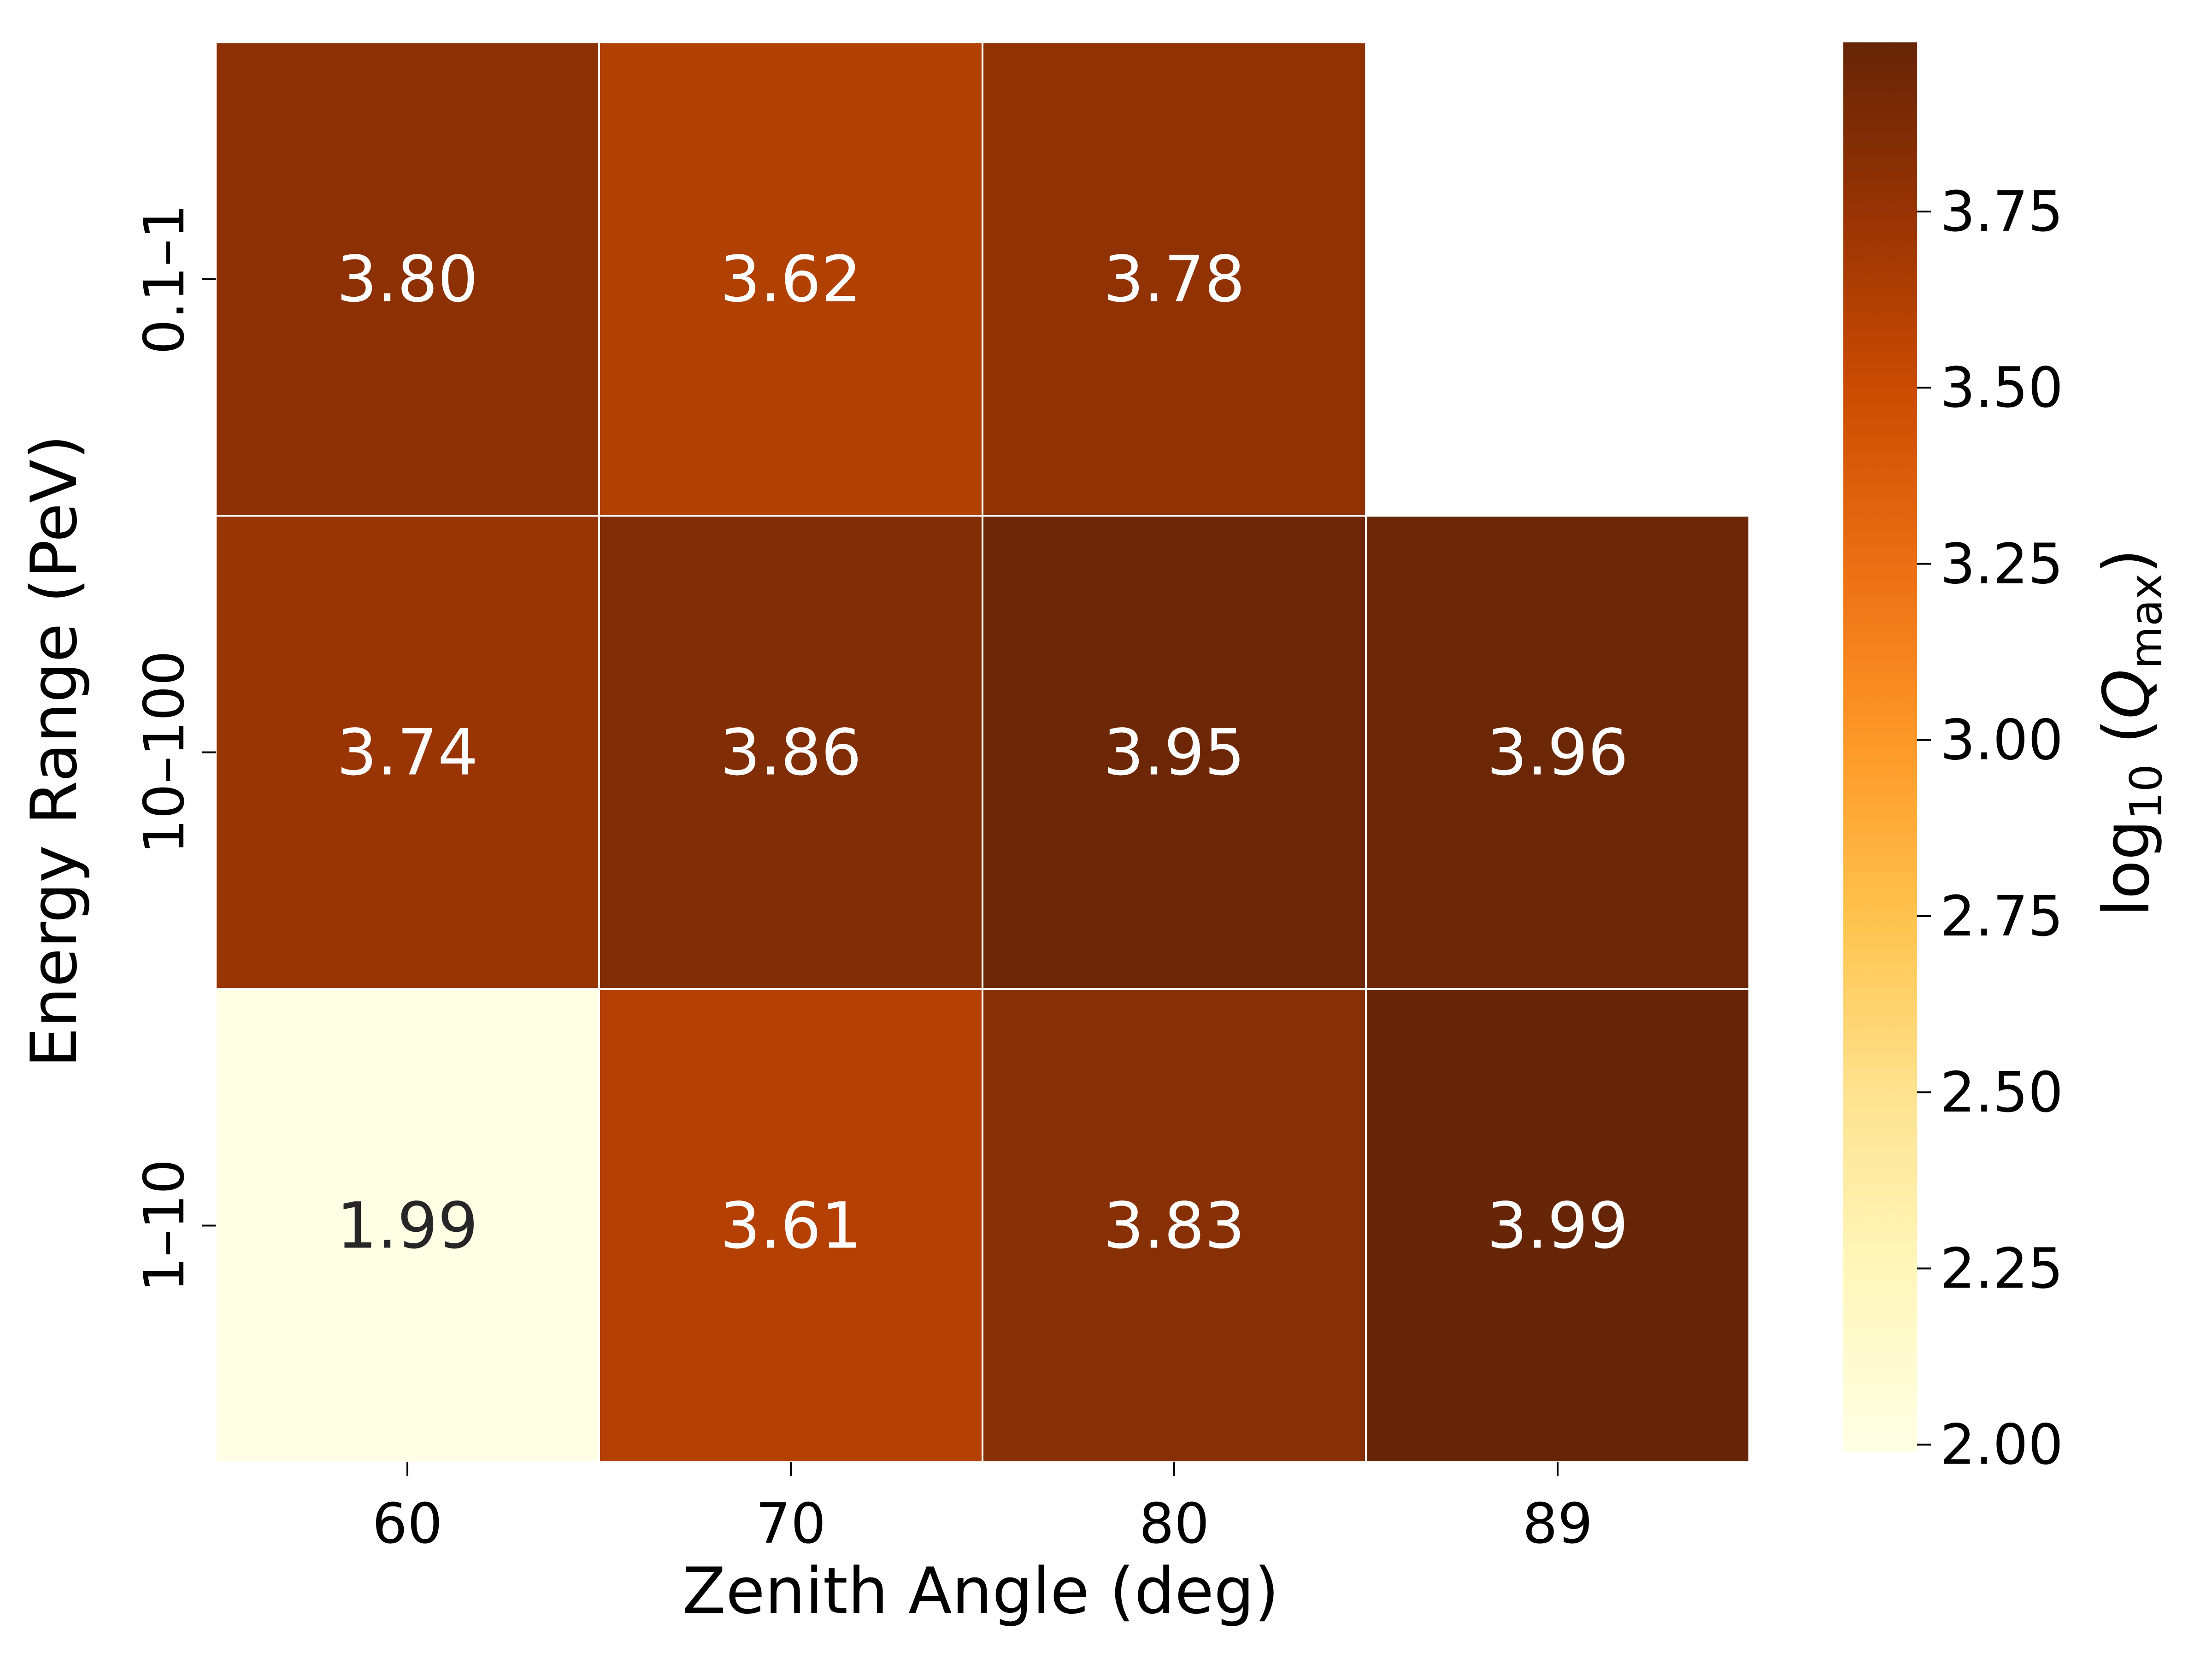  I want to click on x-axis-label: Zenith Angle (deg), so click(980, 1591).